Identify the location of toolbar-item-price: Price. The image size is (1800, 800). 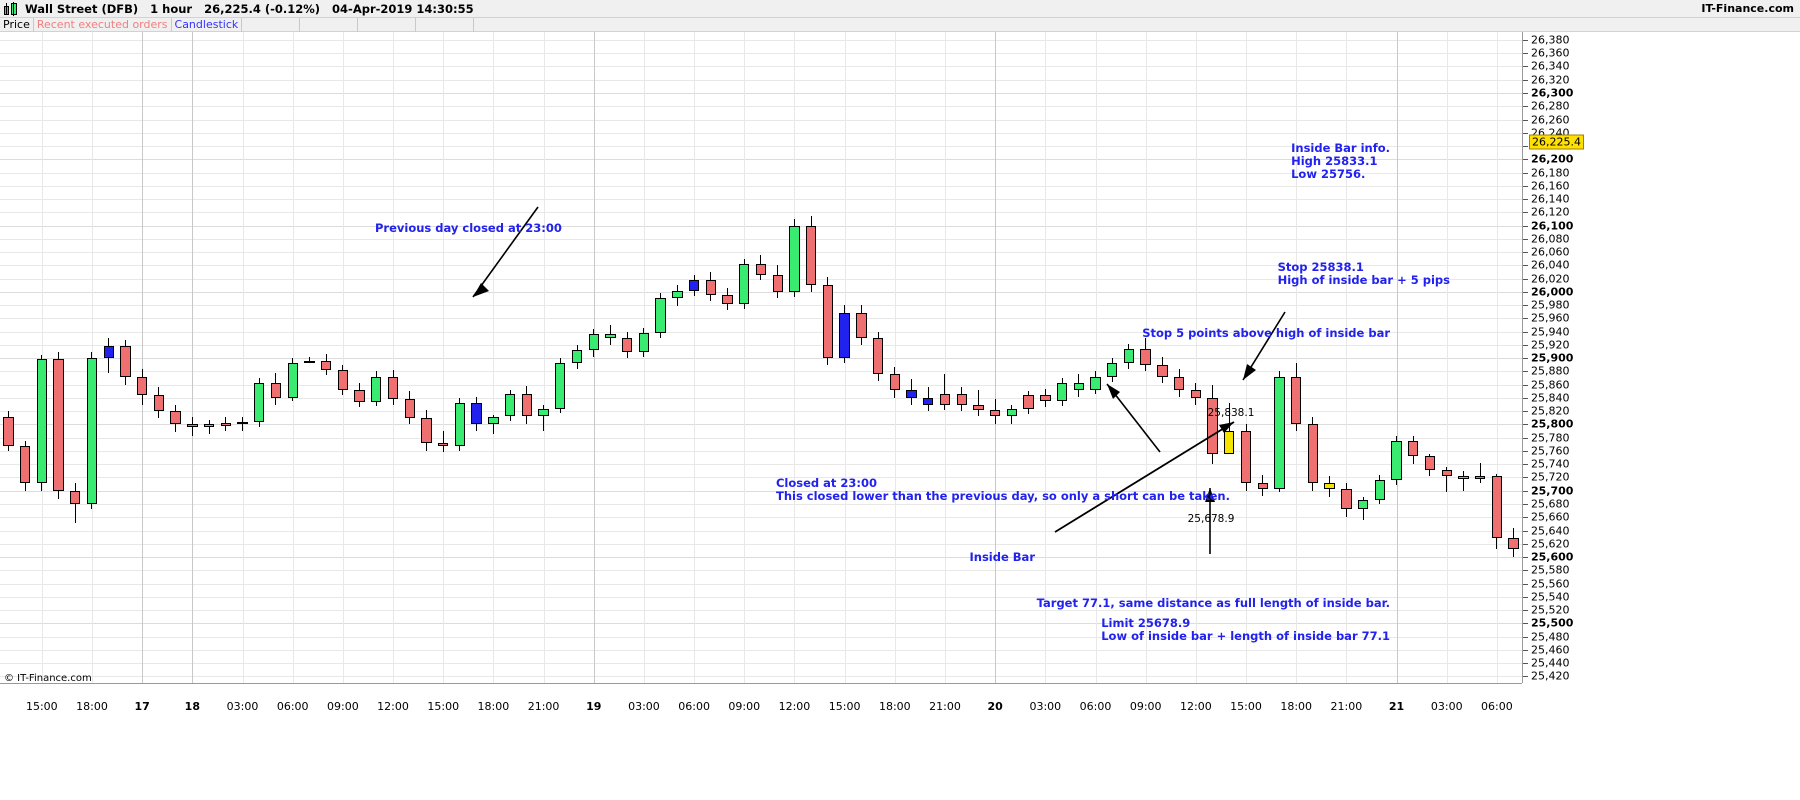
(17, 24).